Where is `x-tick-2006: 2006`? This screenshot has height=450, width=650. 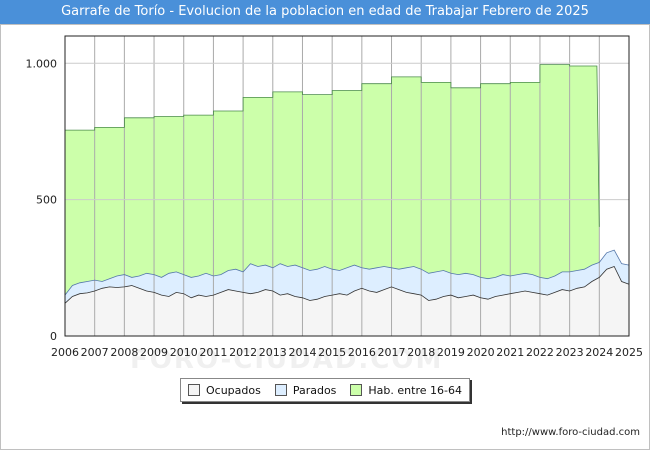
x-tick-2006: 2006 is located at coordinates (65, 352).